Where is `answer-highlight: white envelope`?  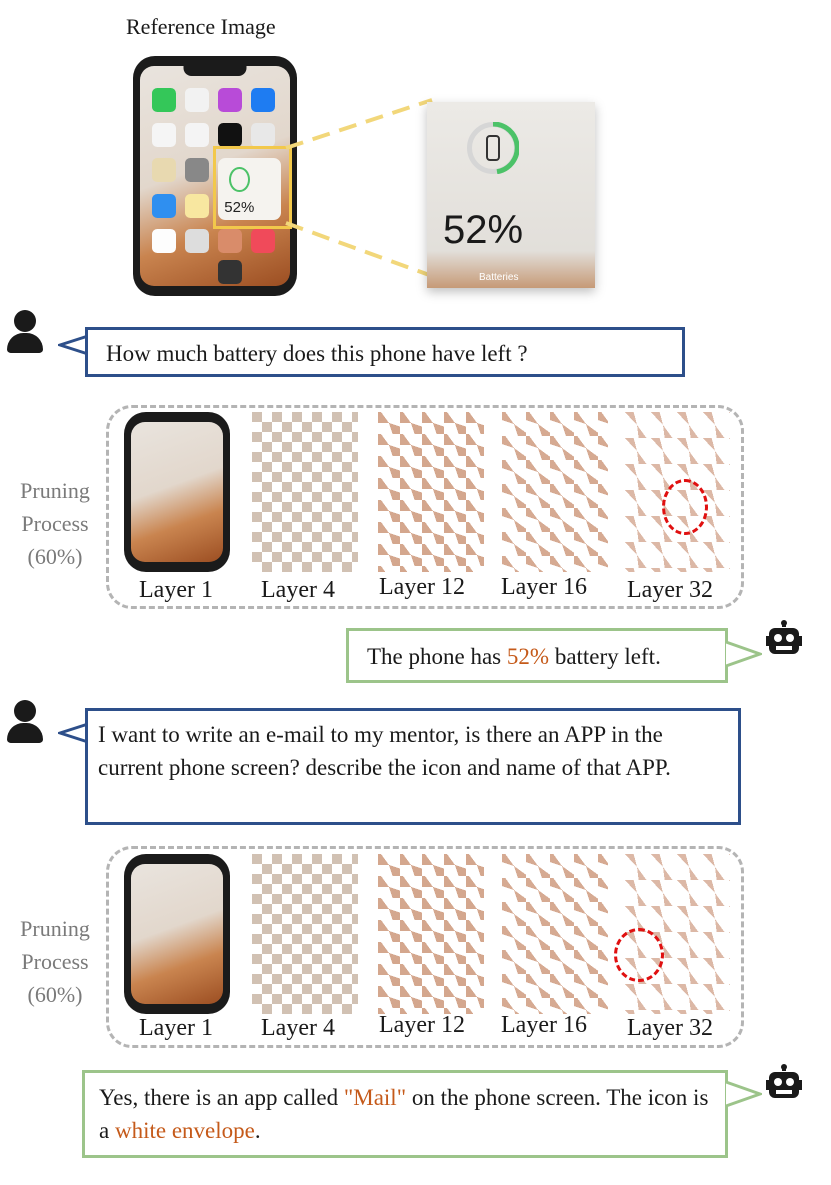
answer-highlight: white envelope is located at coordinates (184, 1130).